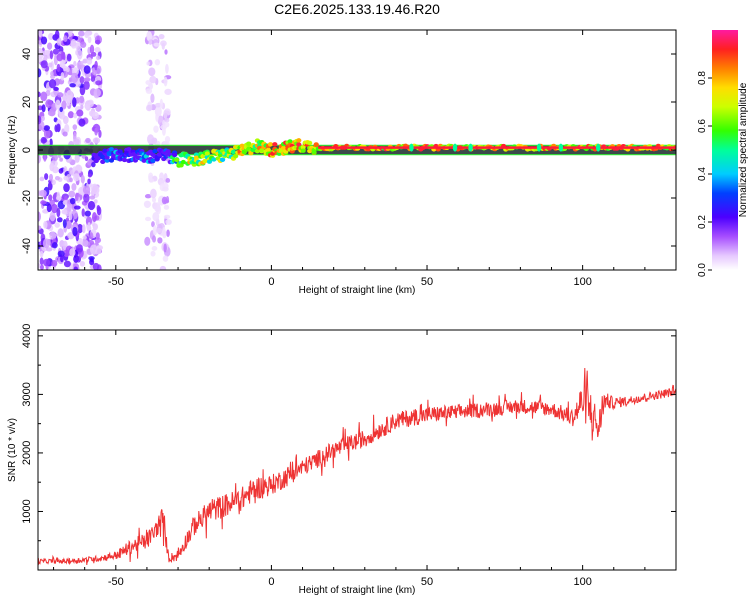  I want to click on colorbar-ticks: 0.0 0.2 0.4 0.6 0.8, so click(704, 174).